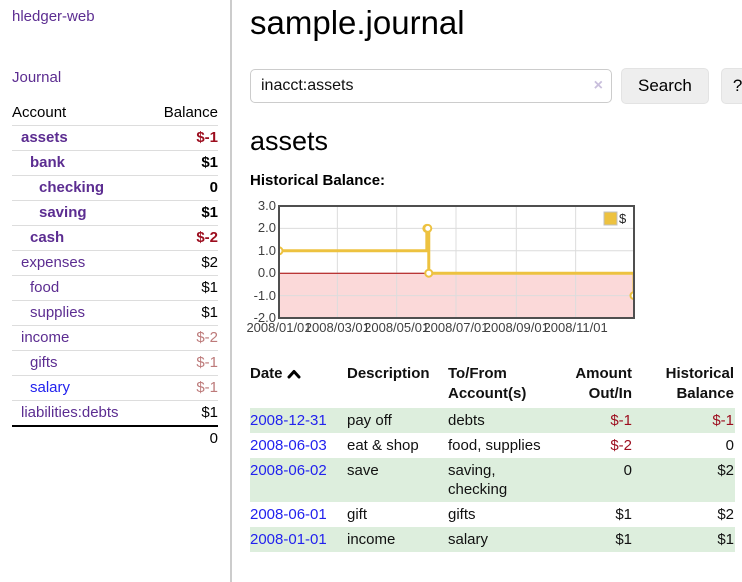 The width and height of the screenshot is (742, 582). Describe the element at coordinates (369, 420) in the screenshot. I see `transaction-description: pay off` at that location.